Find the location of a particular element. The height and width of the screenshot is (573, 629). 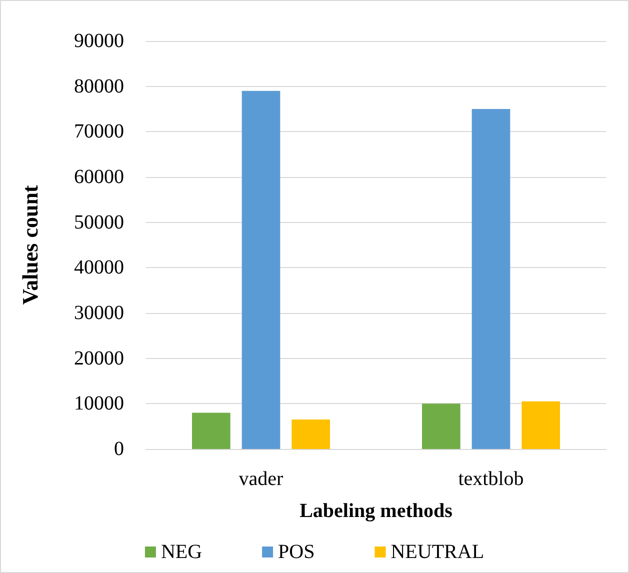

y-tick-label: 30000 is located at coordinates (99, 313).